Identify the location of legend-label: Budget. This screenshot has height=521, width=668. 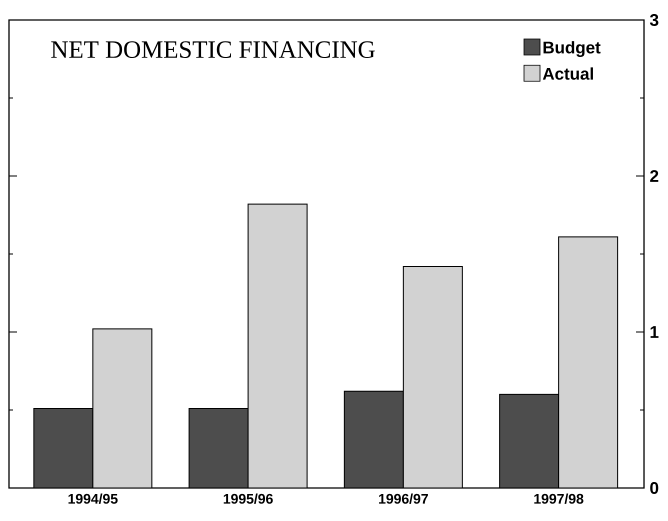
(572, 49).